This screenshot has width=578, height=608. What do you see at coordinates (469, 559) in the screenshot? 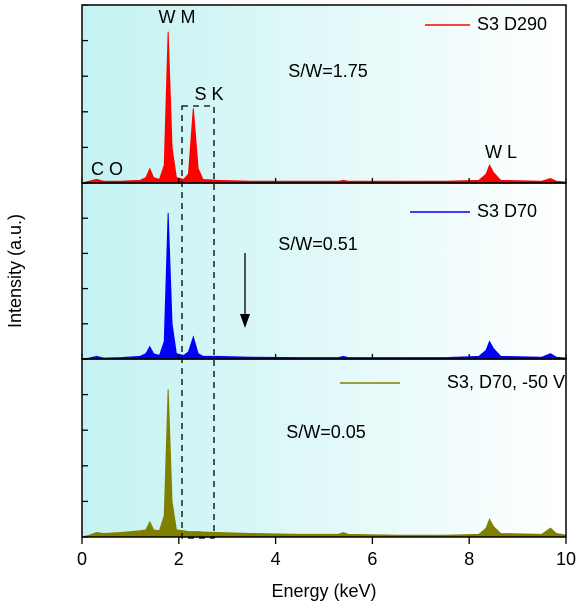
I see `x-tick-label: 8` at bounding box center [469, 559].